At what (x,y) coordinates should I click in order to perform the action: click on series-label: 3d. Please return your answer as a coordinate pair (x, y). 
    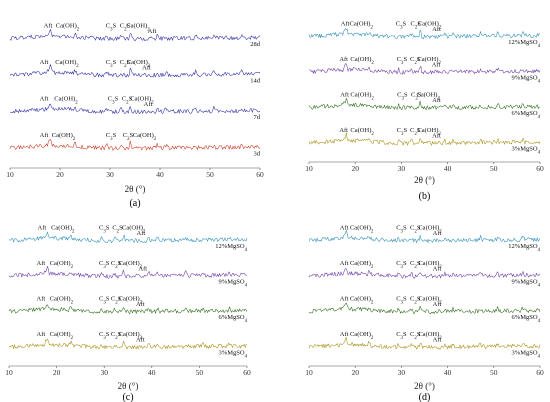
    Looking at the image, I should click on (257, 154).